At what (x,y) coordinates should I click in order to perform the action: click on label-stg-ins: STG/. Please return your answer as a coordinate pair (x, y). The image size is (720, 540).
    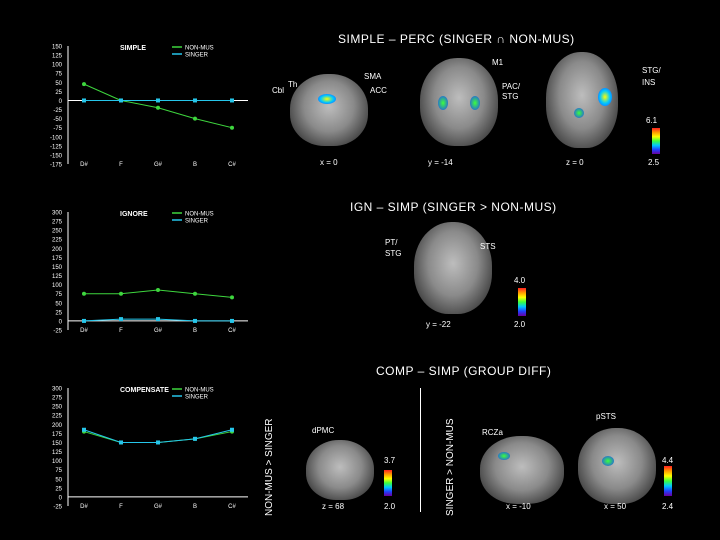
    Looking at the image, I should click on (651, 70).